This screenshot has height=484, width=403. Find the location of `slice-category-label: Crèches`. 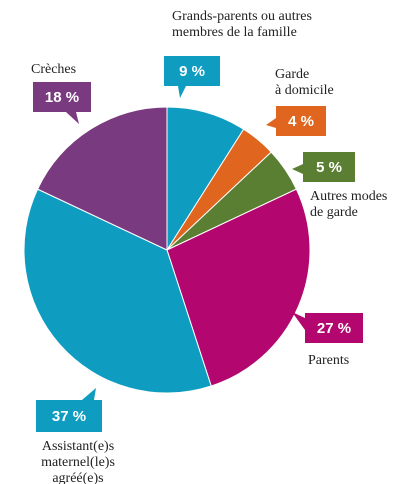

slice-category-label: Crèches is located at coordinates (53, 69).